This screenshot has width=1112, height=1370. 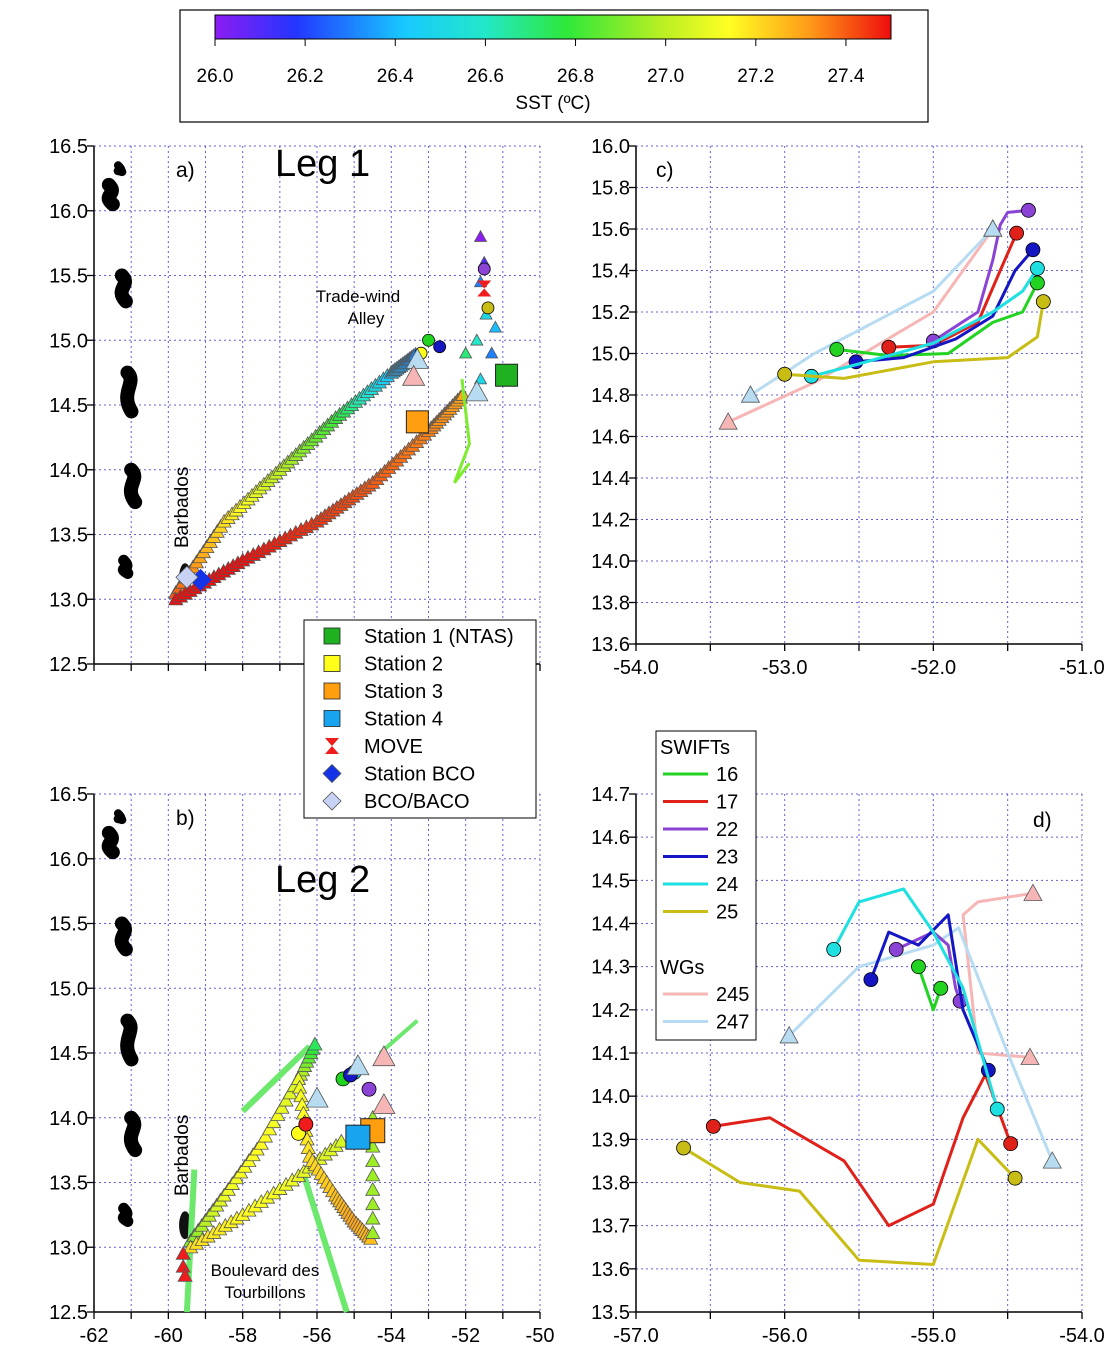 I want to click on swift-legend-title: SWIFTs, so click(x=695, y=748).